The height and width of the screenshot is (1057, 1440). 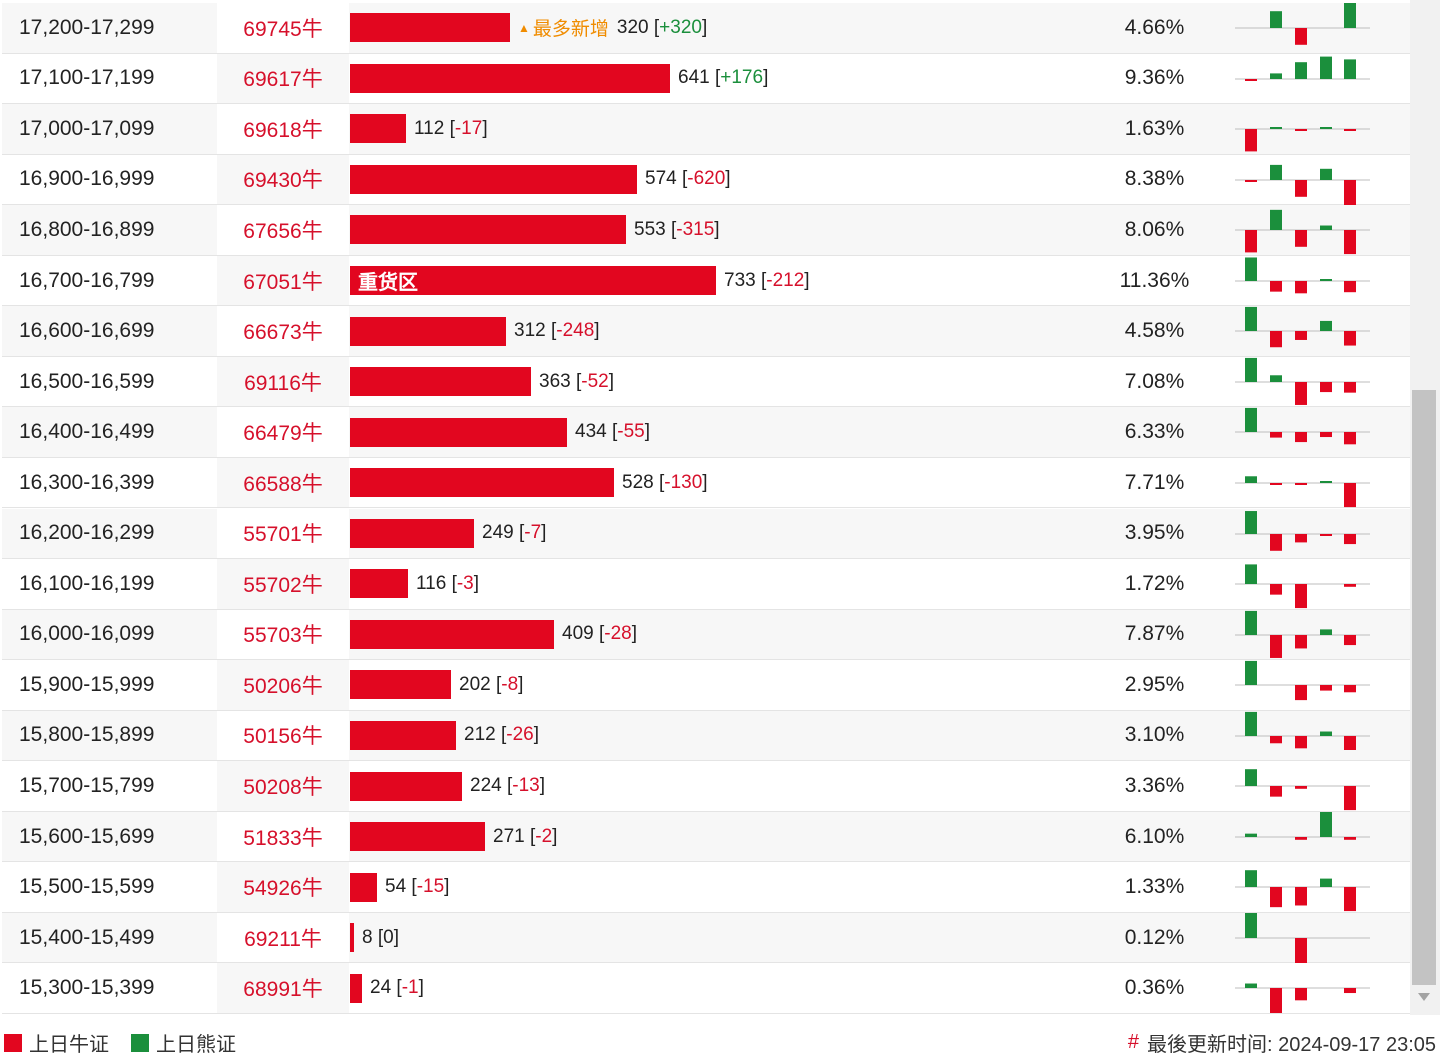 I want to click on table-row: 16,400-16,499 66479牛 434 [-55] 6.33%, so click(x=706, y=432).